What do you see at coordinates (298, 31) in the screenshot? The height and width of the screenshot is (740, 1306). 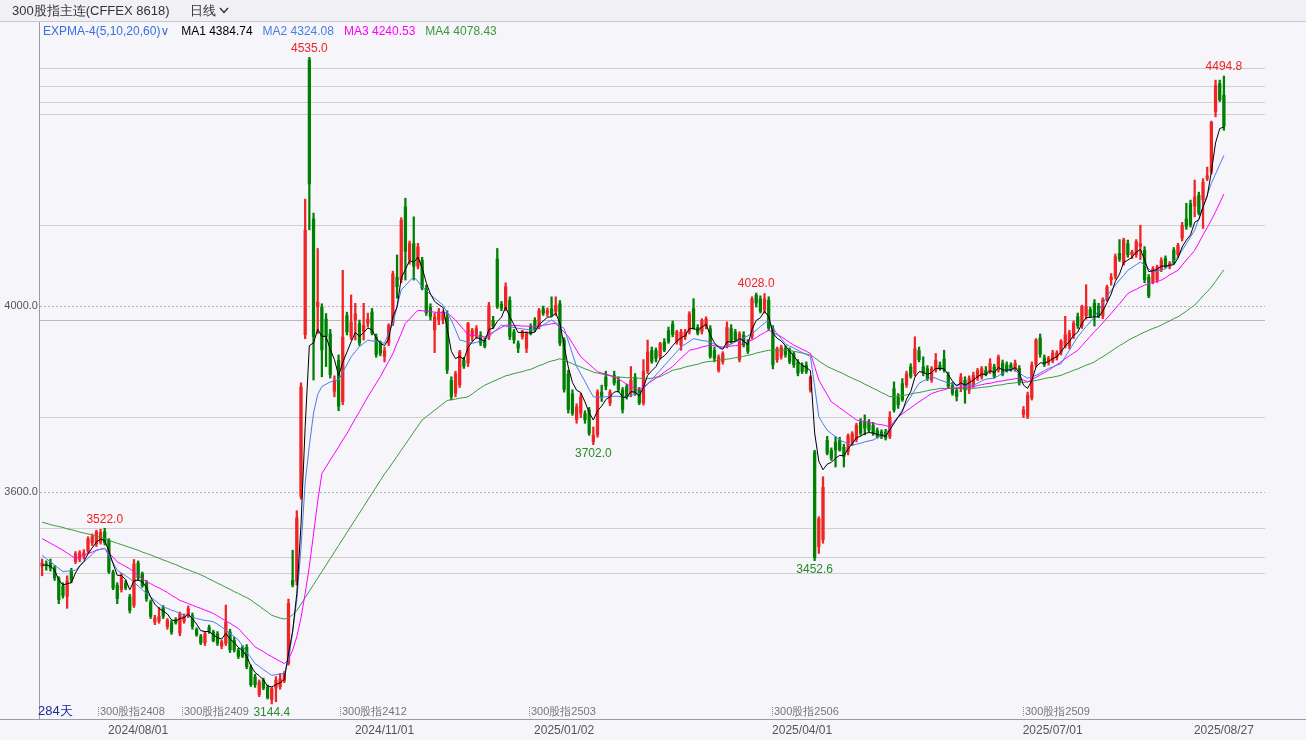 I see `text: MA2 4324.08` at bounding box center [298, 31].